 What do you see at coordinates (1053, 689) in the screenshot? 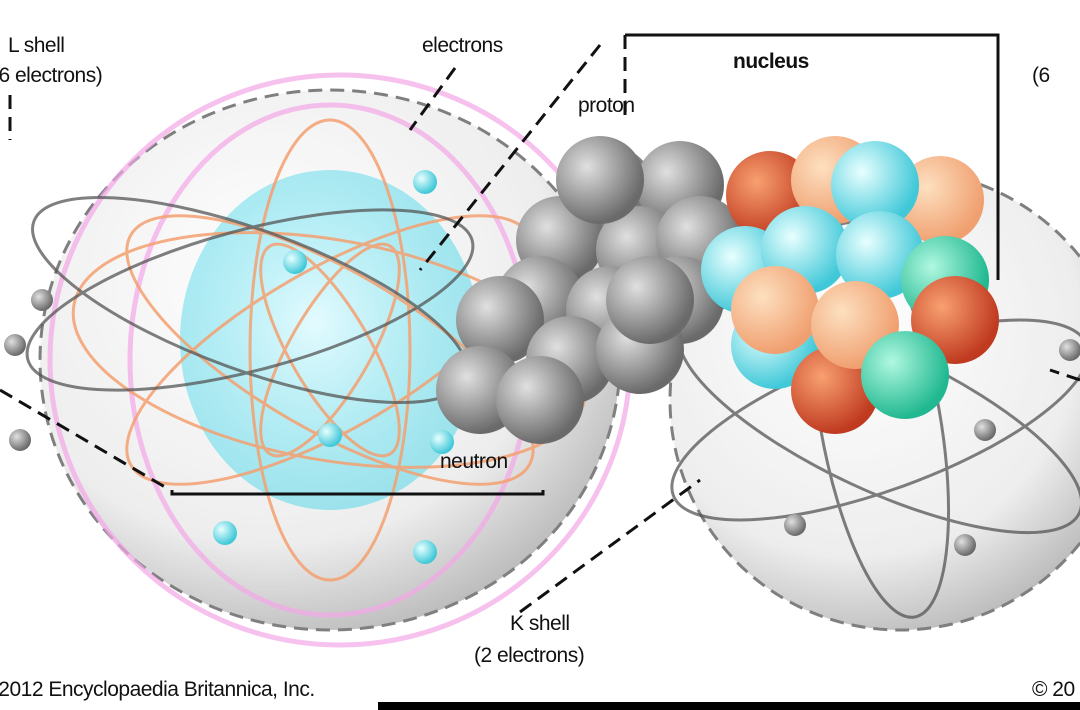
I see `copyright-cut-label: © 20` at bounding box center [1053, 689].